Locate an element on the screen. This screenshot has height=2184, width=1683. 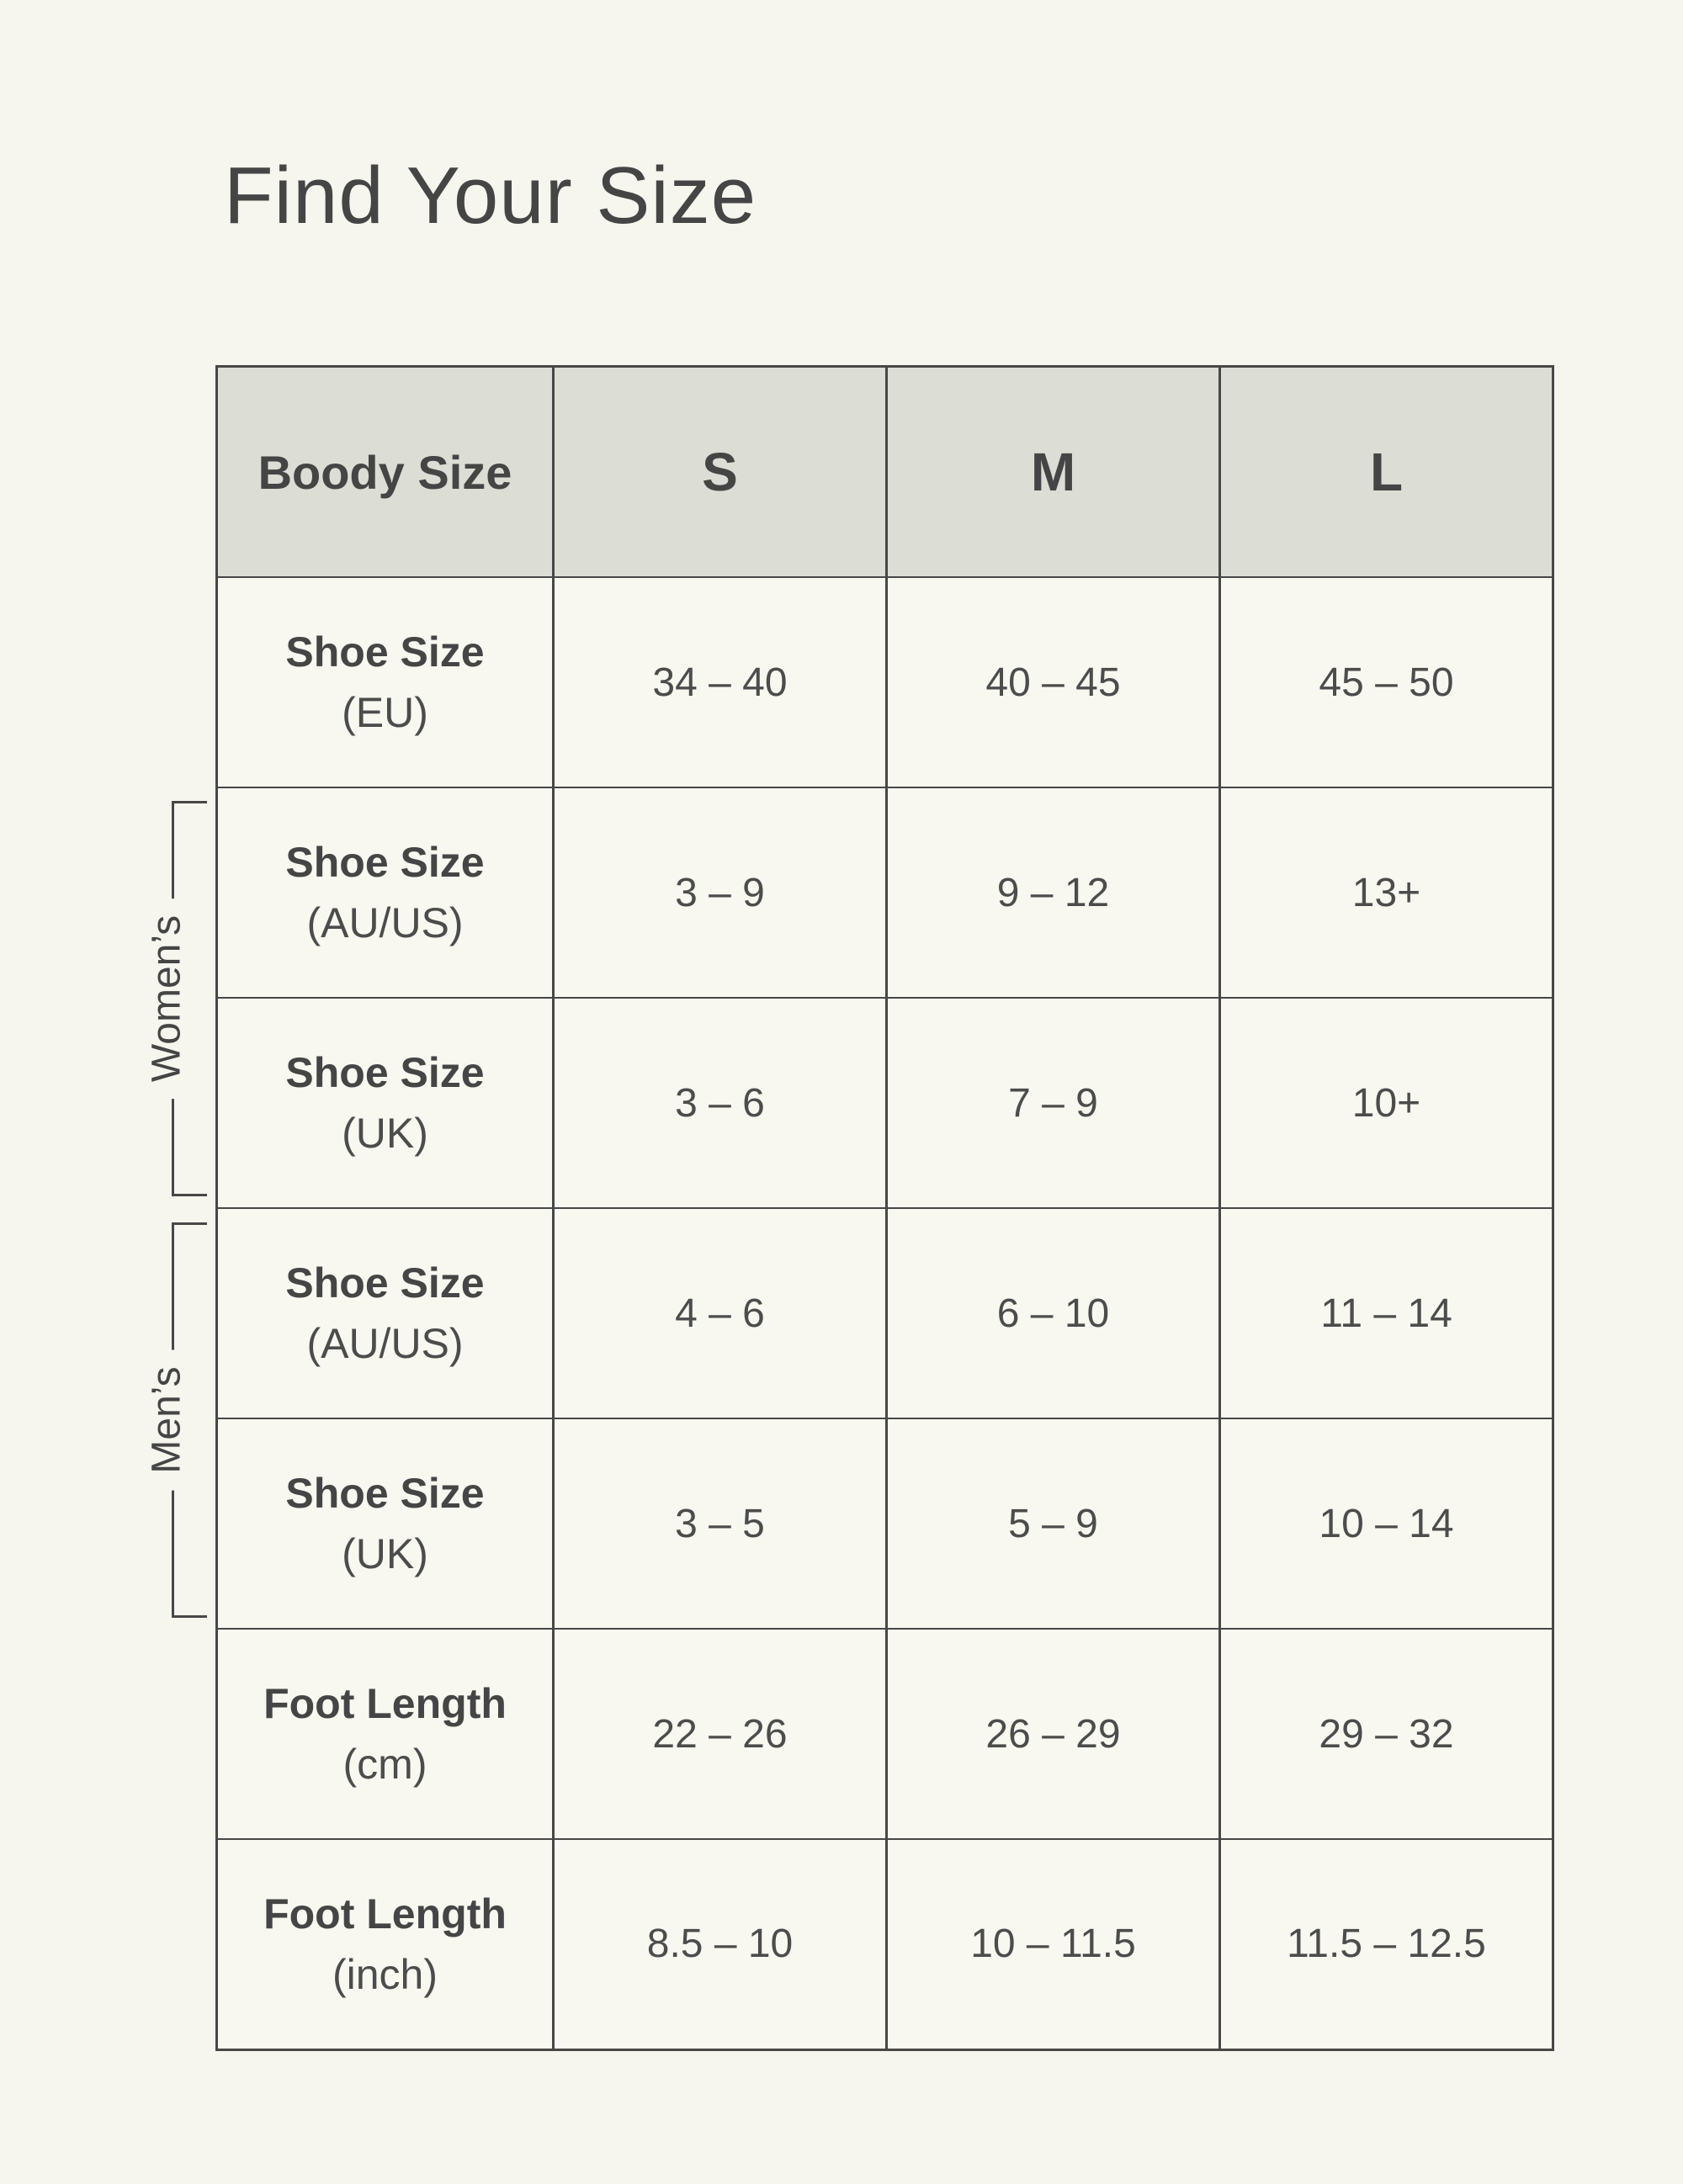
header-row: Boody Size S M L is located at coordinates (885, 471).